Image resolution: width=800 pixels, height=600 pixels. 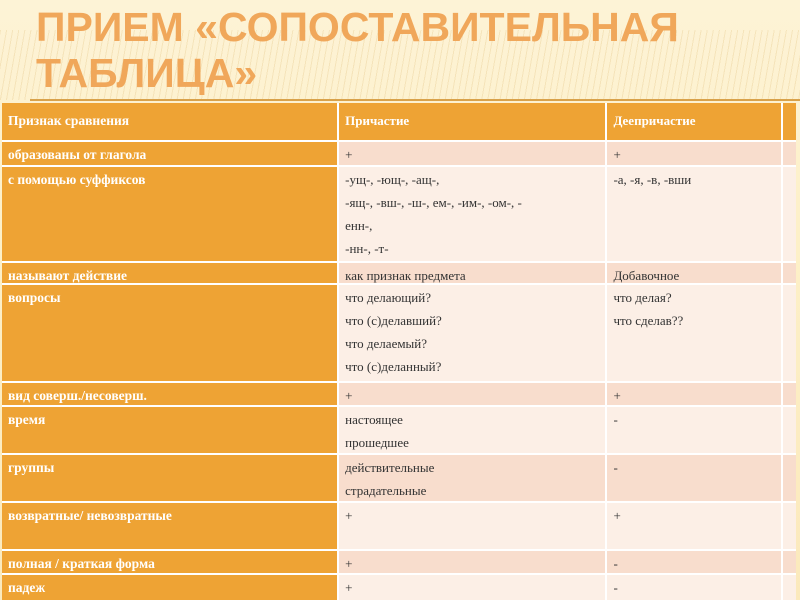 I want to click on row-criterion: падеж, so click(x=170, y=587).